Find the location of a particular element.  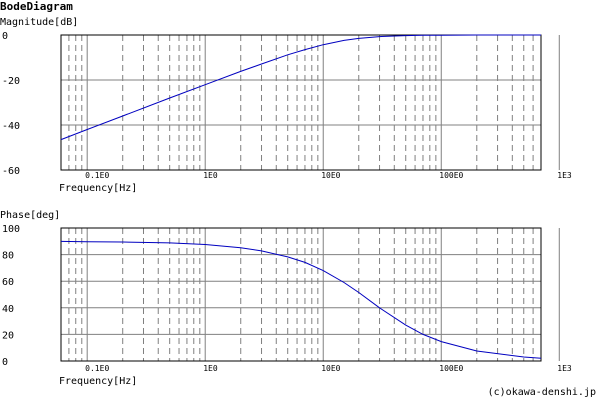

magnitude-axis-label: Magnitude[dB] is located at coordinates (39, 22).